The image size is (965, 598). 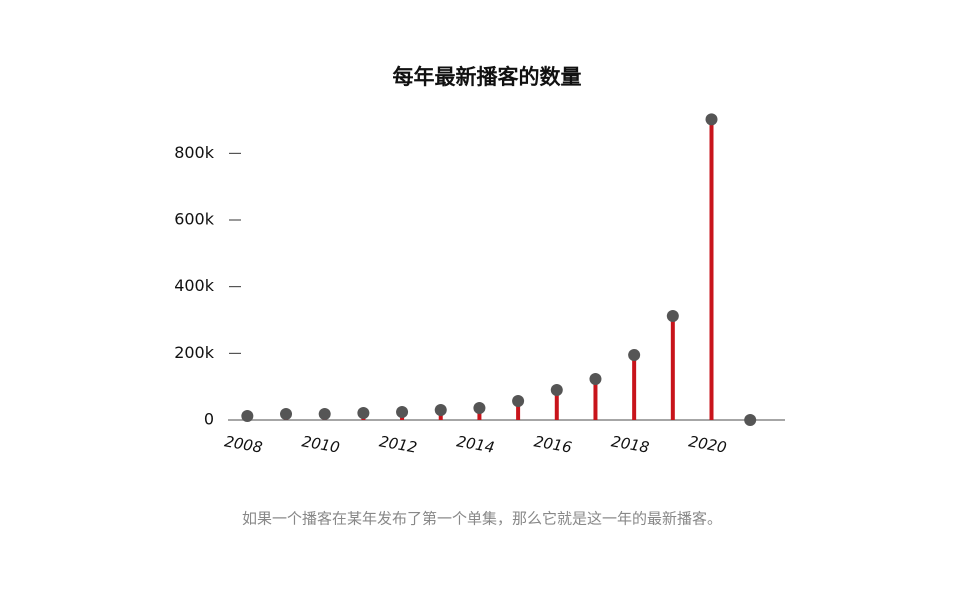 What do you see at coordinates (707, 444) in the screenshot?
I see `x-tick-label: 2020` at bounding box center [707, 444].